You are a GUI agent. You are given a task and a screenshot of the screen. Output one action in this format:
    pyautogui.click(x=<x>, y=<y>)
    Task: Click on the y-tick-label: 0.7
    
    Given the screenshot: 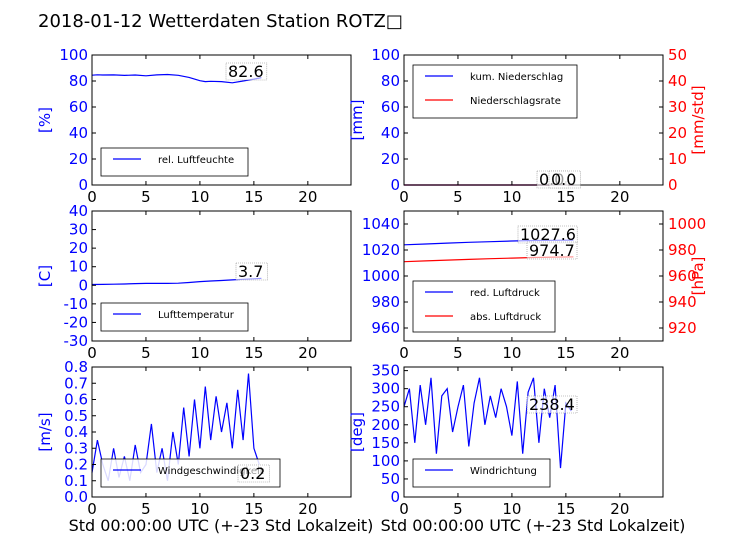 What is the action you would take?
    pyautogui.click(x=76, y=383)
    